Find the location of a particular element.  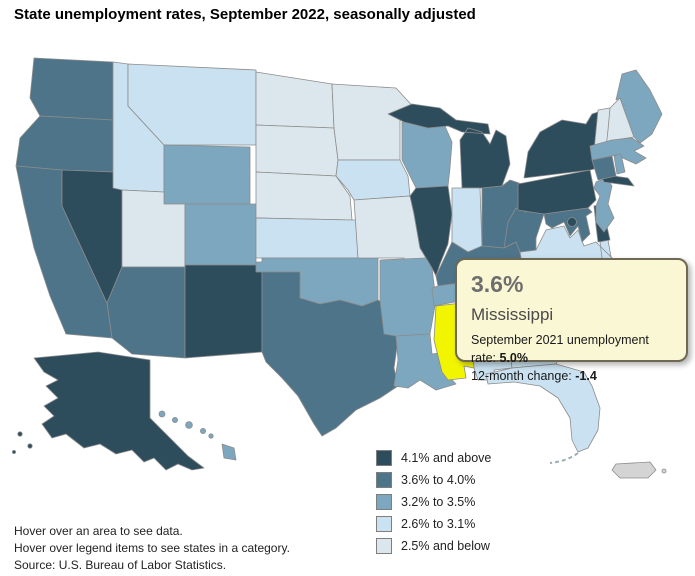

state-indiana is located at coordinates (467, 220).